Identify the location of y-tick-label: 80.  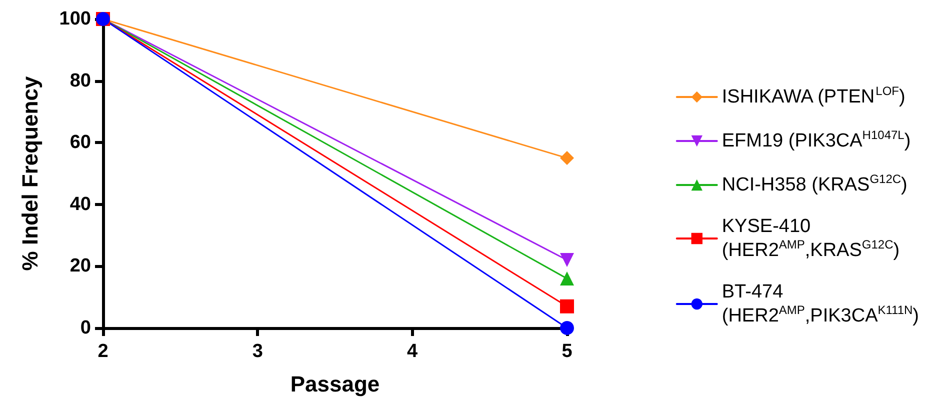
(80, 81).